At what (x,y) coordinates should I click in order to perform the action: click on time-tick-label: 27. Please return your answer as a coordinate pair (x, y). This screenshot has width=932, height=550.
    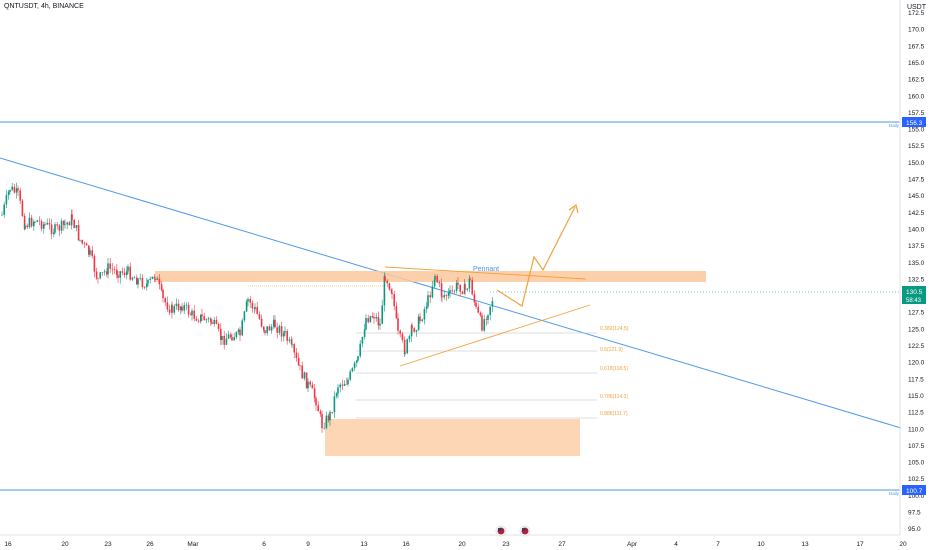
    Looking at the image, I should click on (562, 544).